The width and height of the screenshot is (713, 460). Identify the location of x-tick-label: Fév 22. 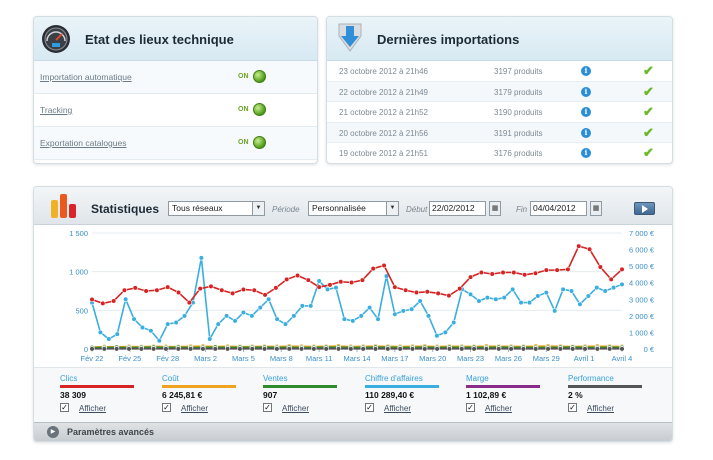
(92, 358).